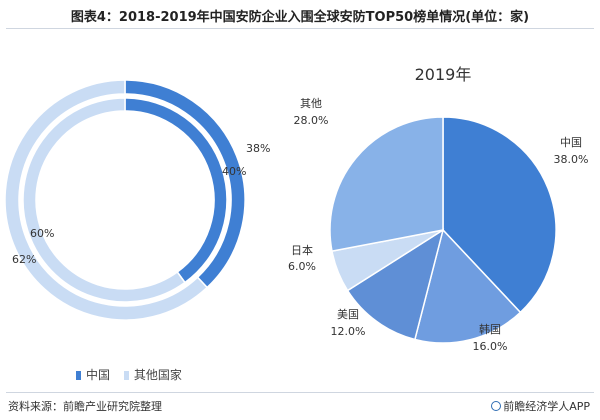 This screenshot has width=600, height=420. I want to click on donut-outer-ring-other-countries-label: 62%, so click(24, 259).